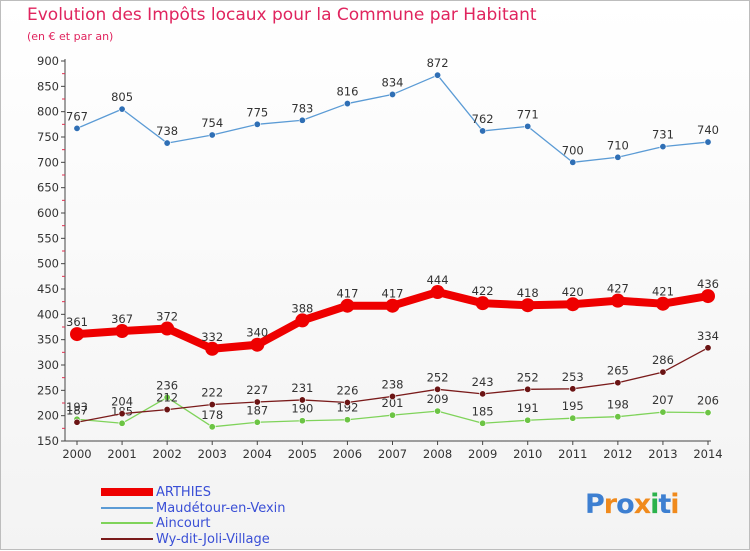  Describe the element at coordinates (708, 130) in the screenshot. I see `data-label-maudetour-en-vexin: 740` at that location.